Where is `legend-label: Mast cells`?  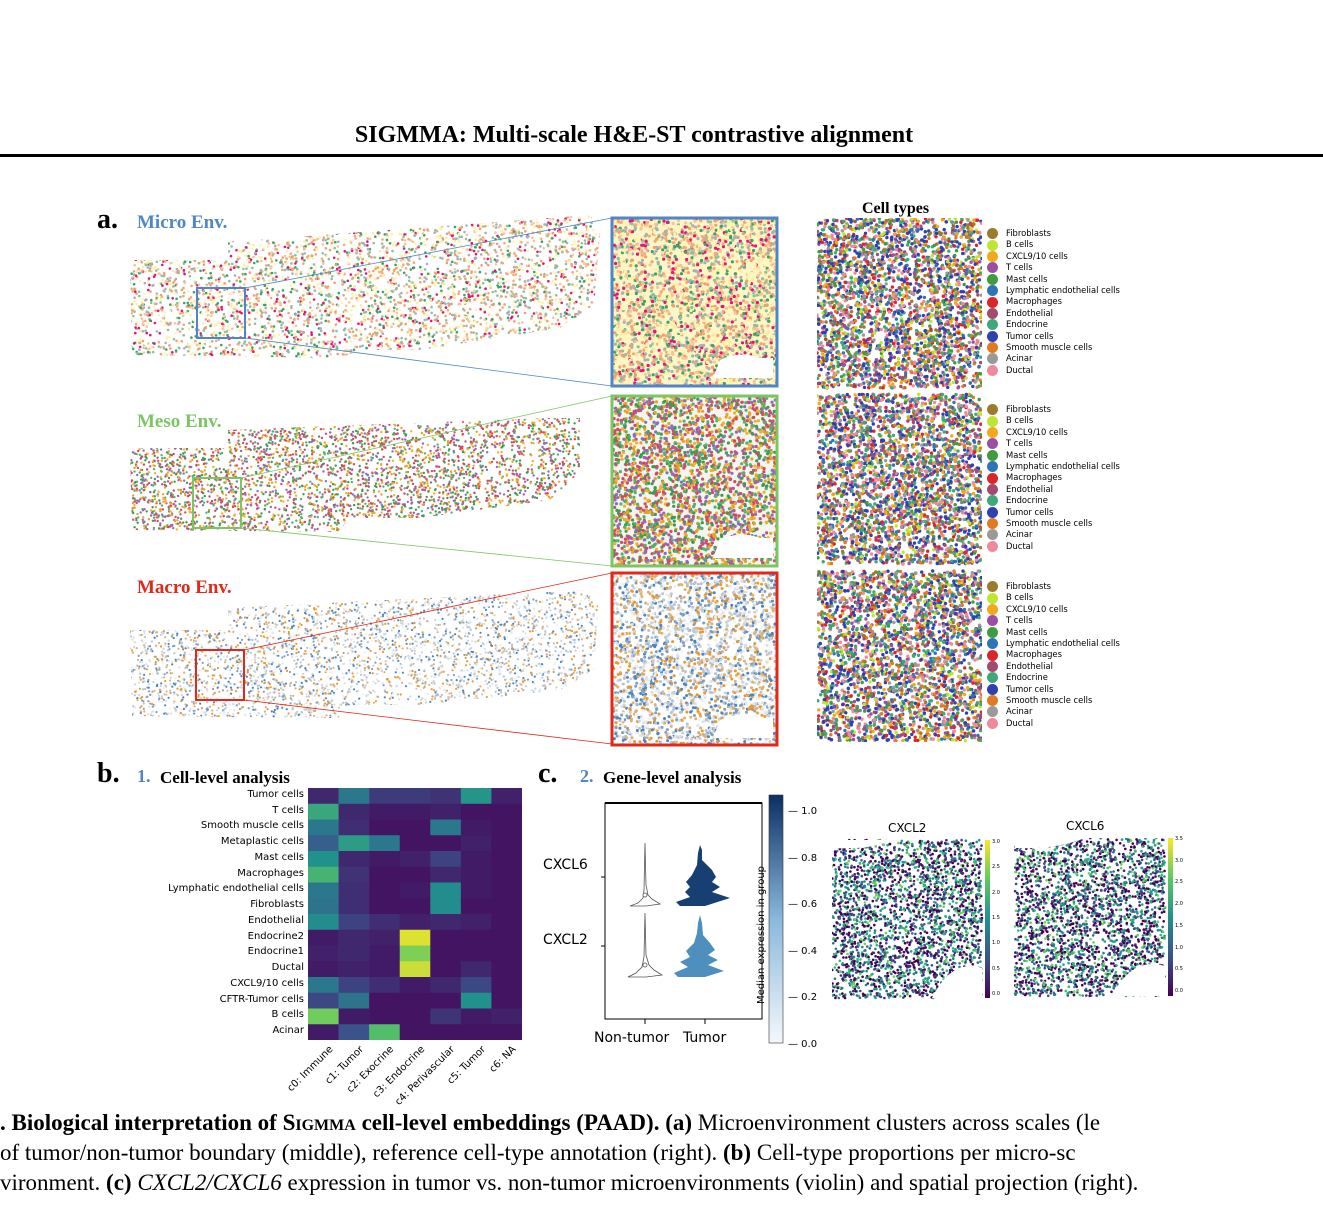
legend-label: Mast cells is located at coordinates (1026, 632).